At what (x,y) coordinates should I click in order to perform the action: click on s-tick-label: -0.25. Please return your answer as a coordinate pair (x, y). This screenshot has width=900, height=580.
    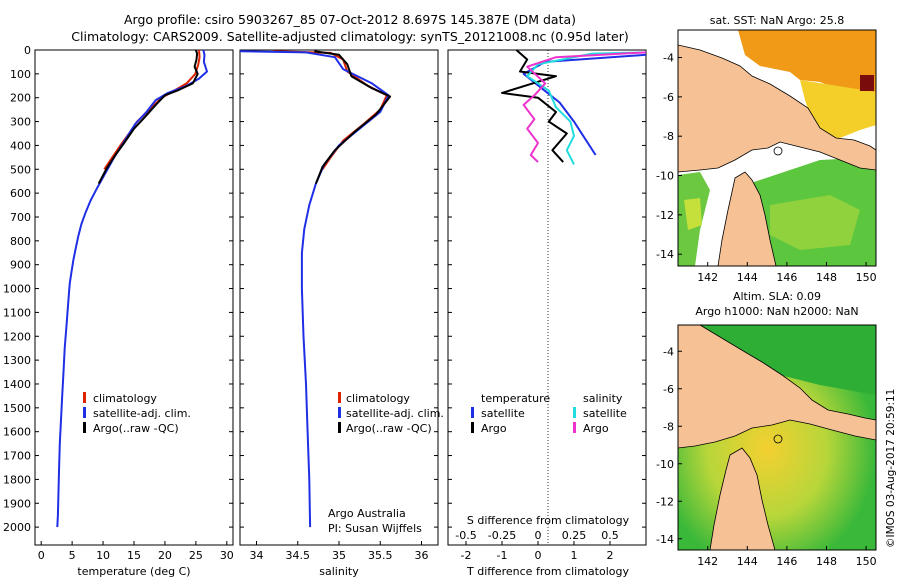
    Looking at the image, I should click on (502, 535).